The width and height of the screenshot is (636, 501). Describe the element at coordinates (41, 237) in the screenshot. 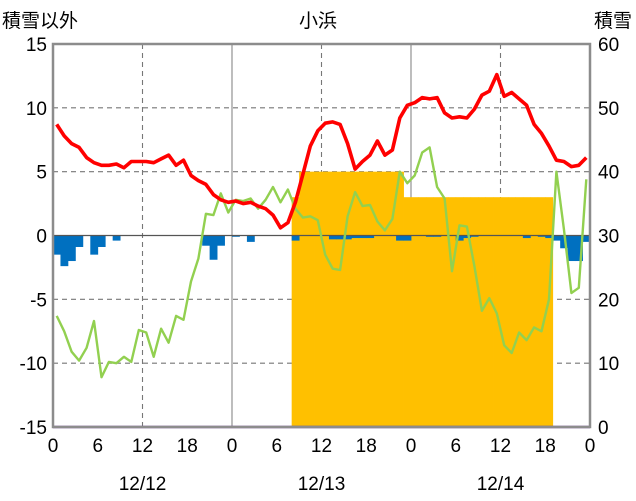

I see `left-tick-label: 0` at that location.